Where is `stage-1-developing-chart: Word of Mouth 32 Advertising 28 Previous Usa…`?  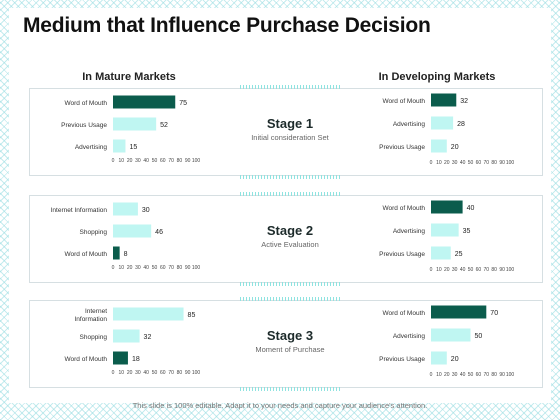 stage-1-developing-chart: Word of Mouth 32 Advertising 28 Previous Usa… is located at coordinates (447, 129).